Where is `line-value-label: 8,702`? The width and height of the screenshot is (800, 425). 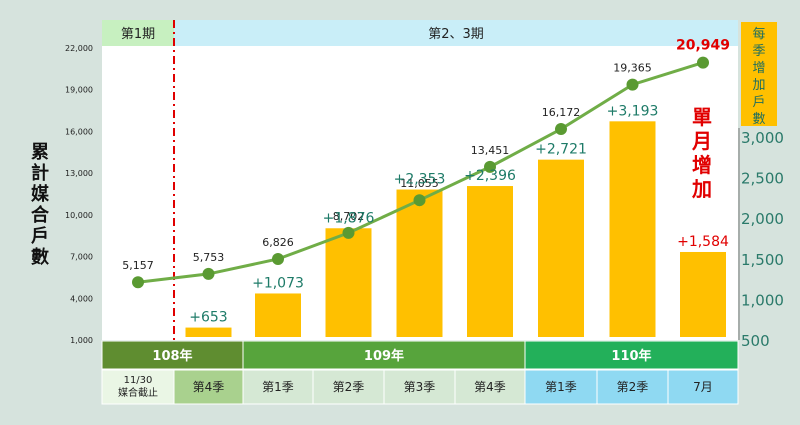
line-value-label: 8,702 is located at coordinates (349, 216).